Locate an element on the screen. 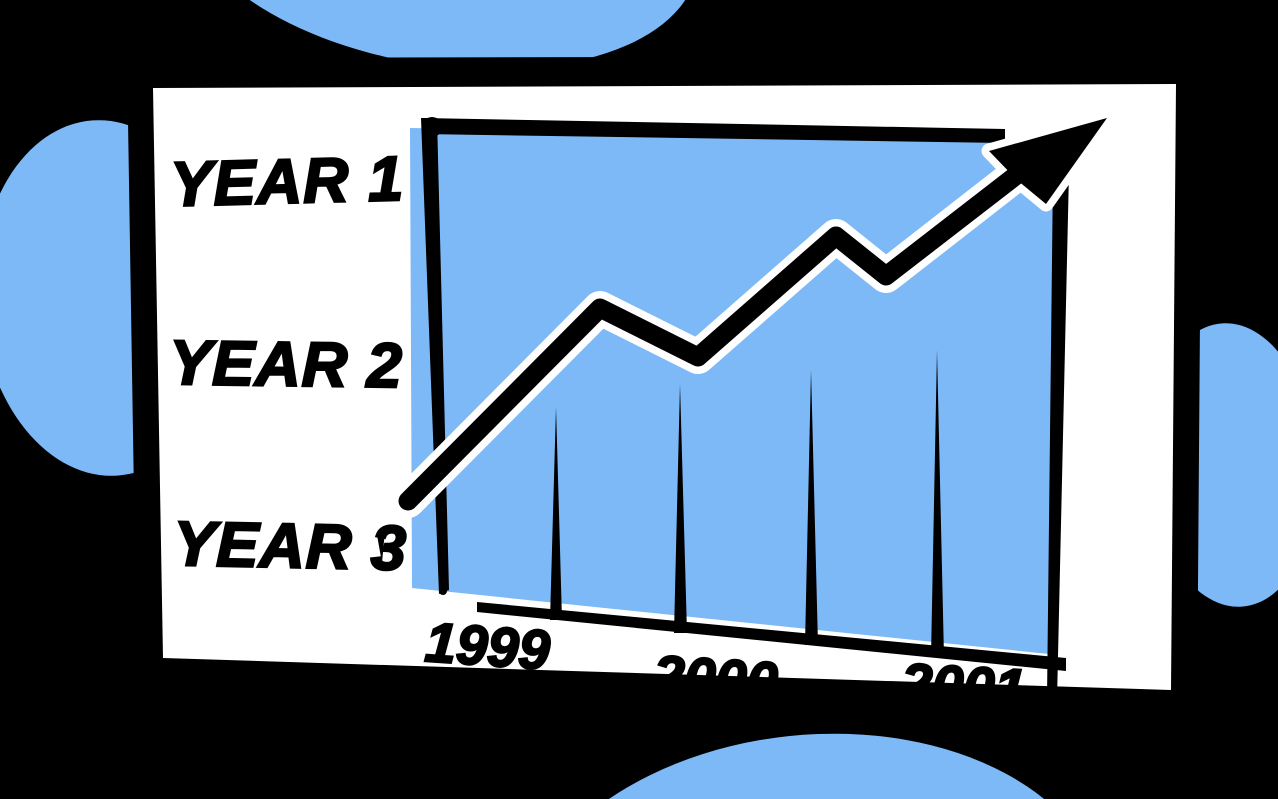  x-axis-label-2001: 2001 is located at coordinates (962, 685).